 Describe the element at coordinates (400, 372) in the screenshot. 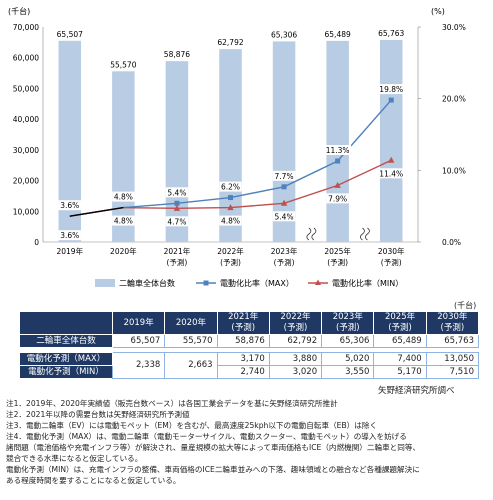

I see `table-cell: 5,170` at that location.